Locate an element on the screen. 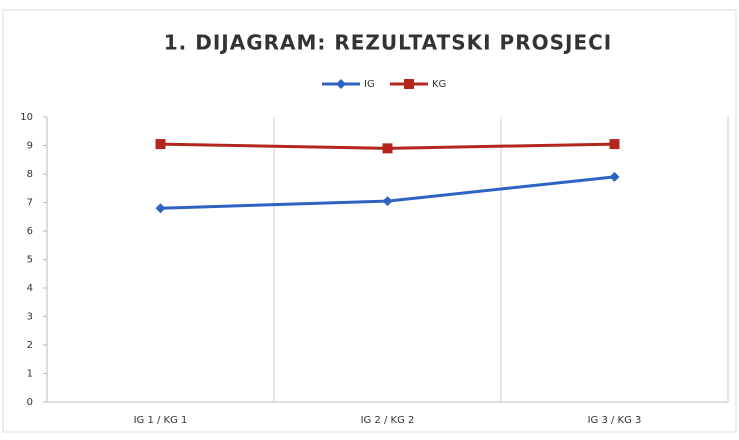  x-tick-label: IG 3 / KG 3 is located at coordinates (615, 420).